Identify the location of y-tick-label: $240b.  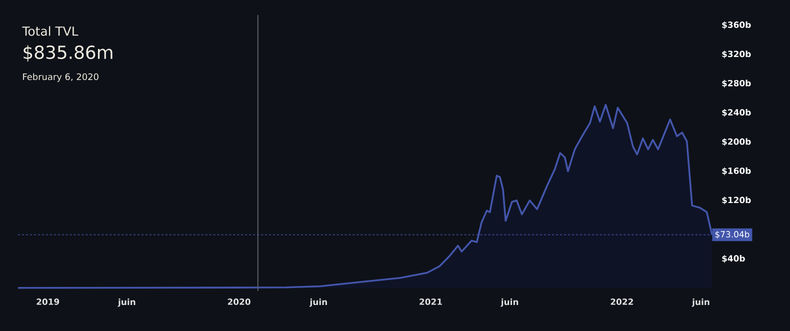
(736, 112).